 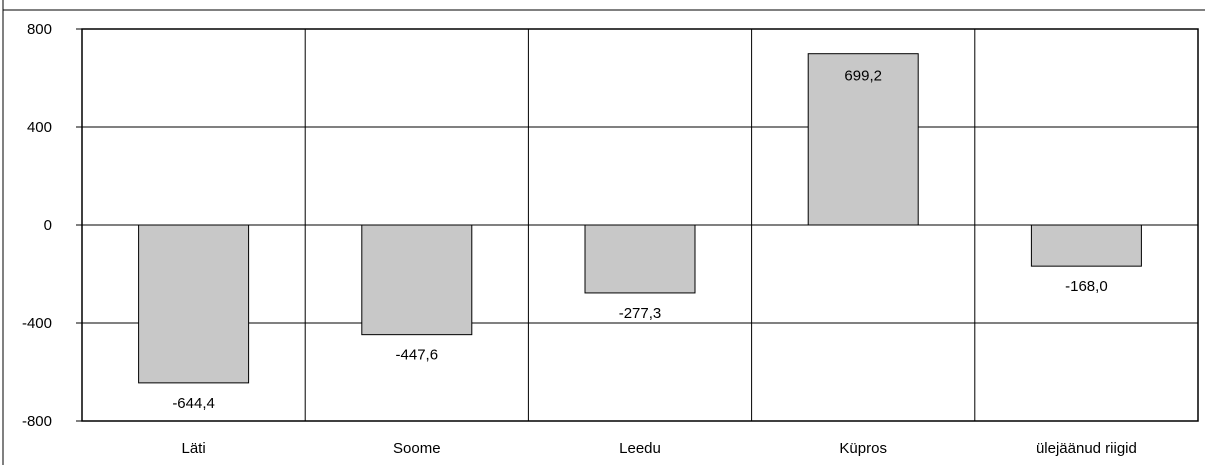 What do you see at coordinates (863, 448) in the screenshot?
I see `category-label-4: Küpros` at bounding box center [863, 448].